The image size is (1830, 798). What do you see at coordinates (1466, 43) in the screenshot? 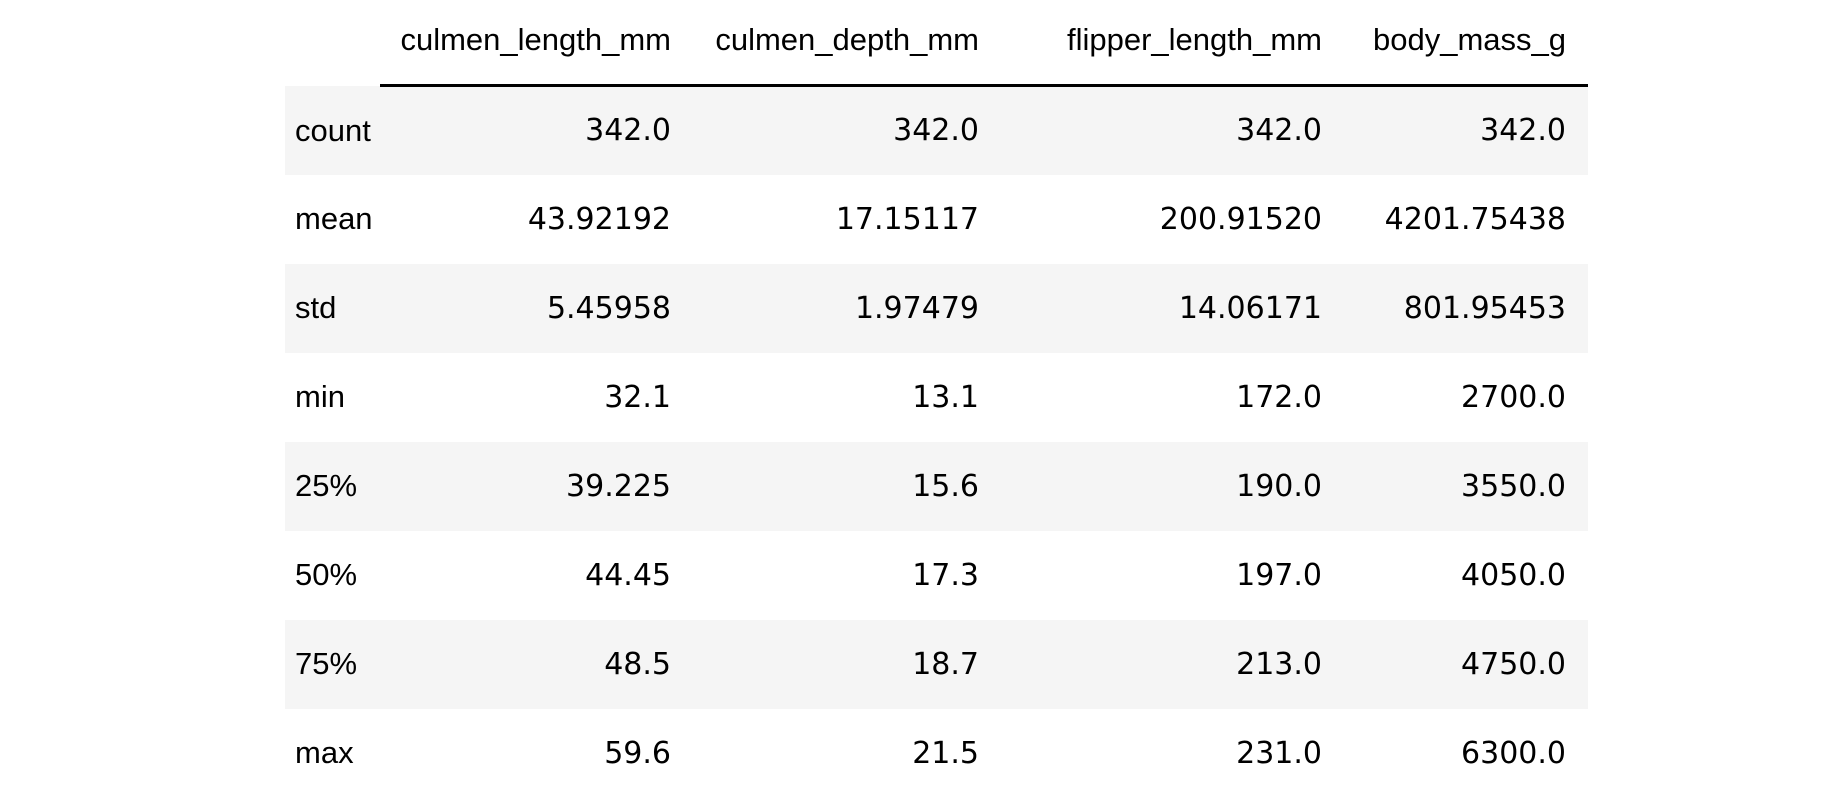
I see `column-header-body-mass: body_mass_g` at bounding box center [1466, 43].